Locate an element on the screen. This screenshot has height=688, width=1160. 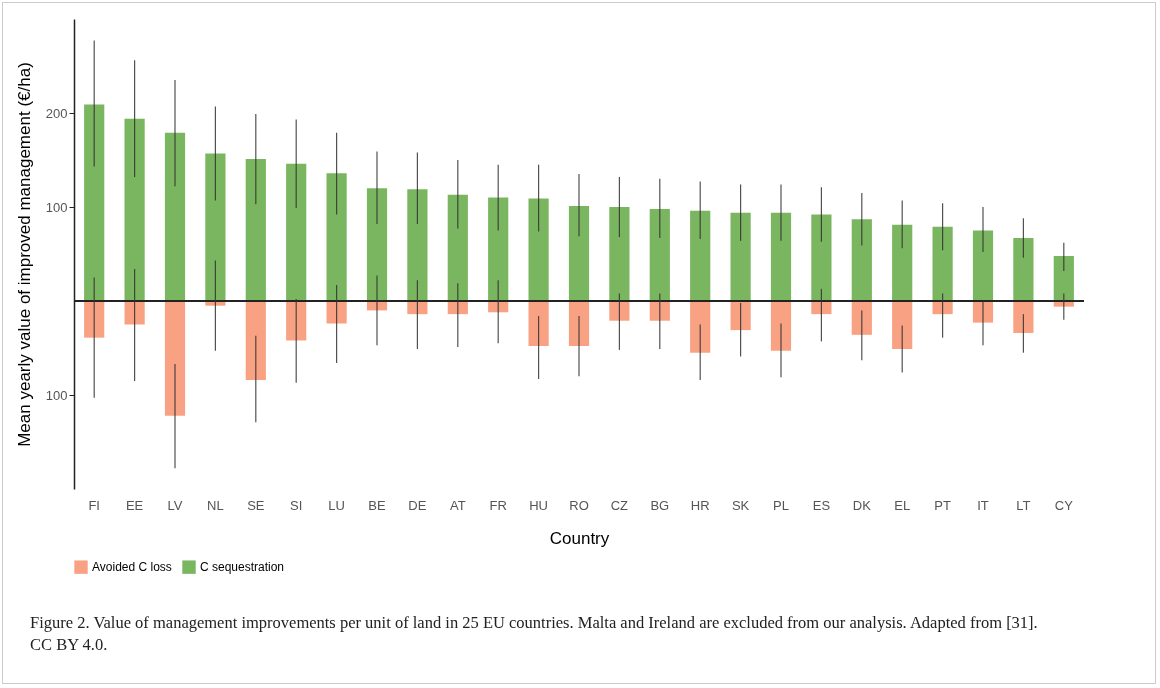
caption: Figure 2. Value of management improvements per unit of land in 25 EU countries. Malta and Ireland are excluded from our analysis. Adapted from [31]. CC BY 4.0. is located at coordinates (534, 634).